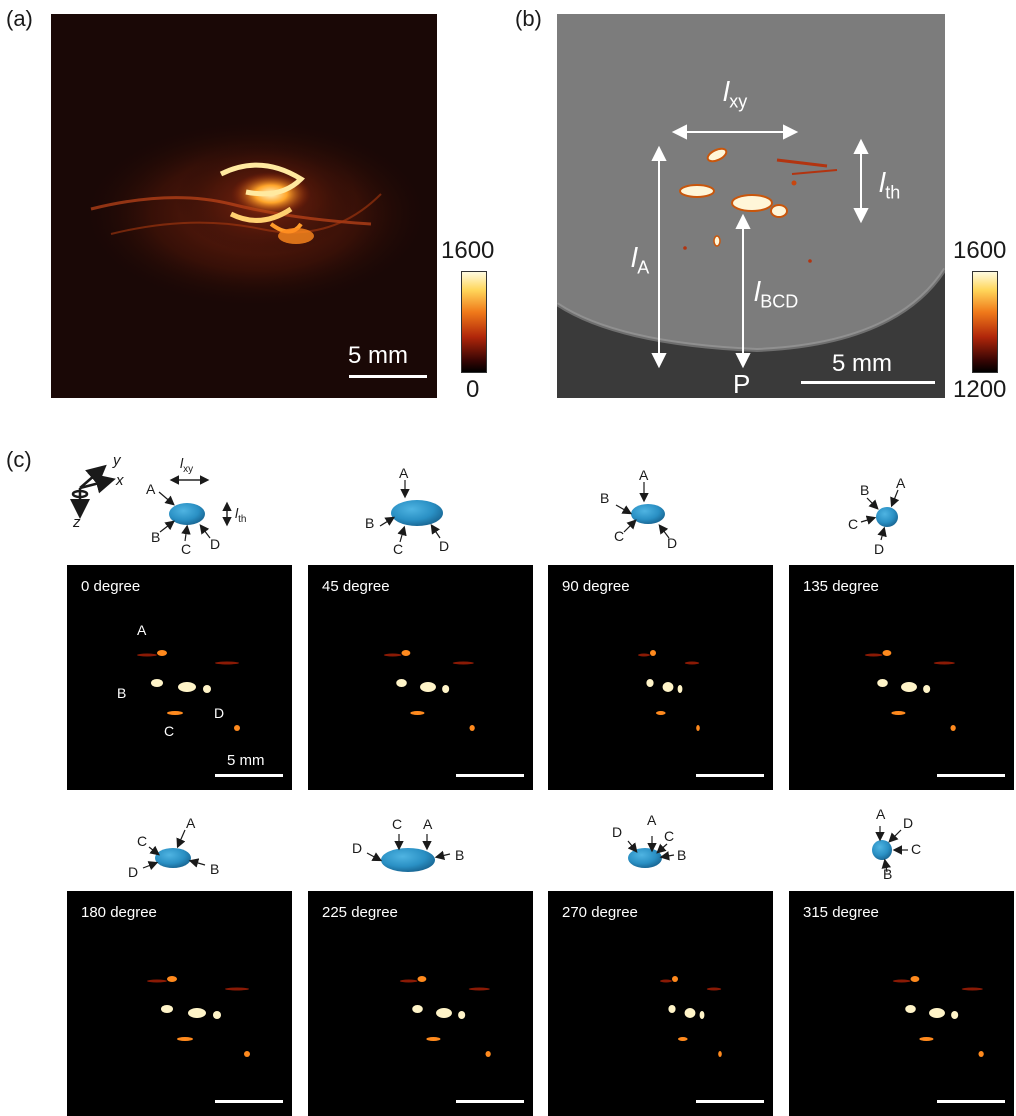 This screenshot has height=1116, width=1016. I want to click on view-point-label: D, so click(219, 713).